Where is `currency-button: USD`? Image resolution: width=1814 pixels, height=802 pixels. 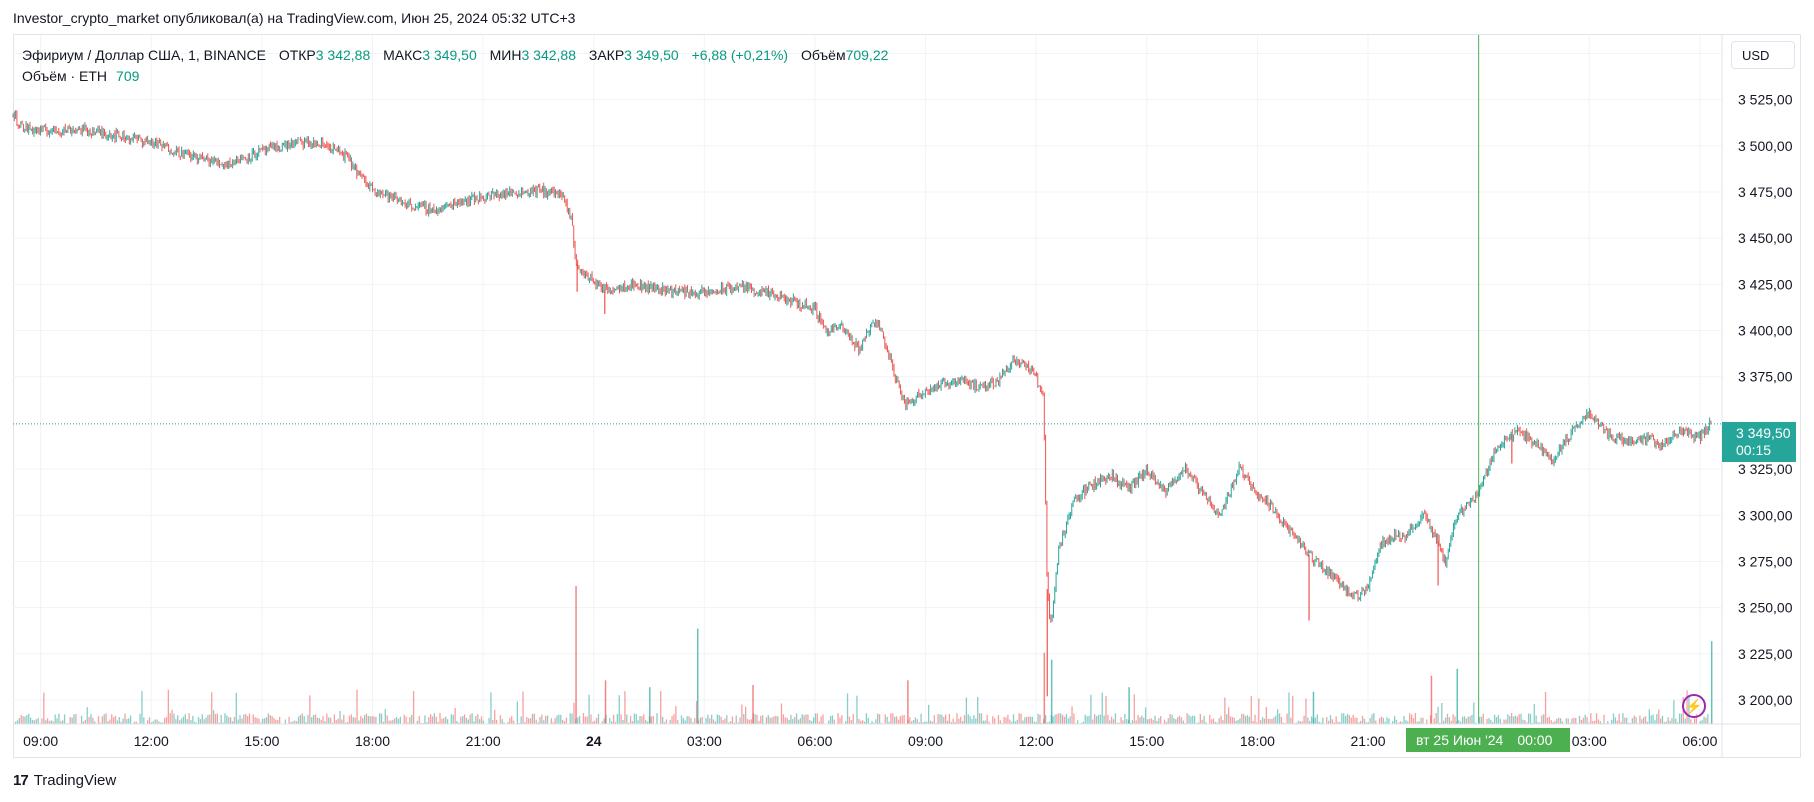
currency-button: USD is located at coordinates (1763, 55).